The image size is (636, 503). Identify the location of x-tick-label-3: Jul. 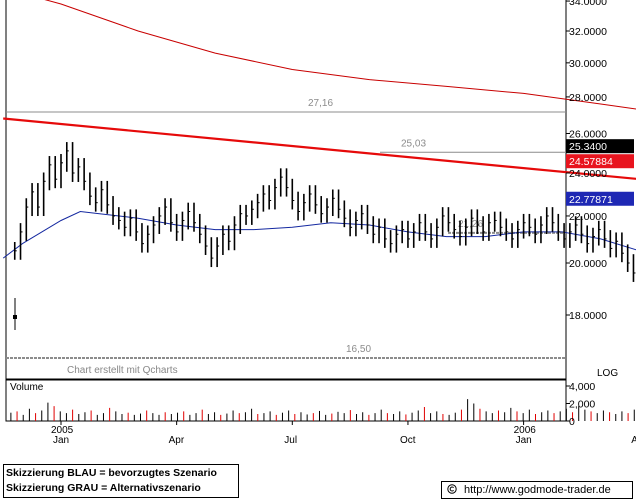
(290, 440).